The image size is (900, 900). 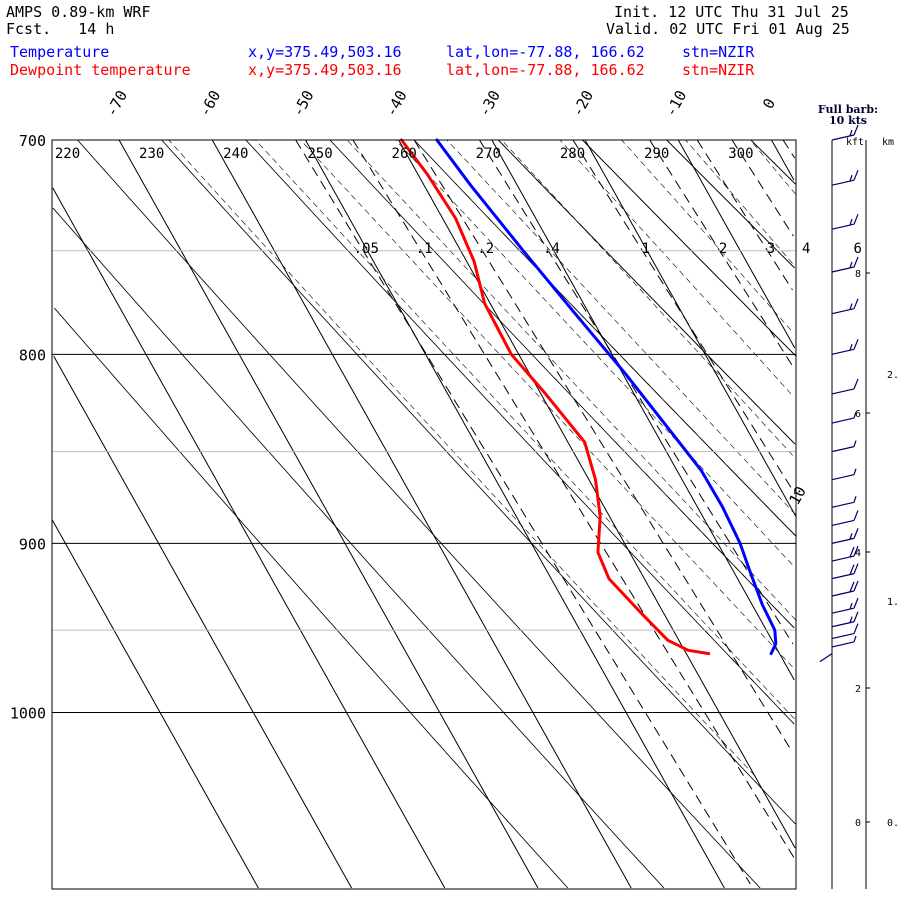 I want to click on barb-legend-line1: Full barb:, so click(x=848, y=109).